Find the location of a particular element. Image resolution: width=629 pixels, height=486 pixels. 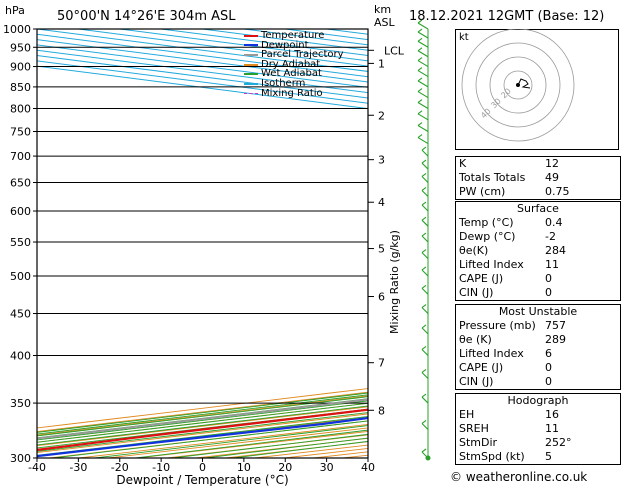

legend-label: Temperature is located at coordinates (293, 35).